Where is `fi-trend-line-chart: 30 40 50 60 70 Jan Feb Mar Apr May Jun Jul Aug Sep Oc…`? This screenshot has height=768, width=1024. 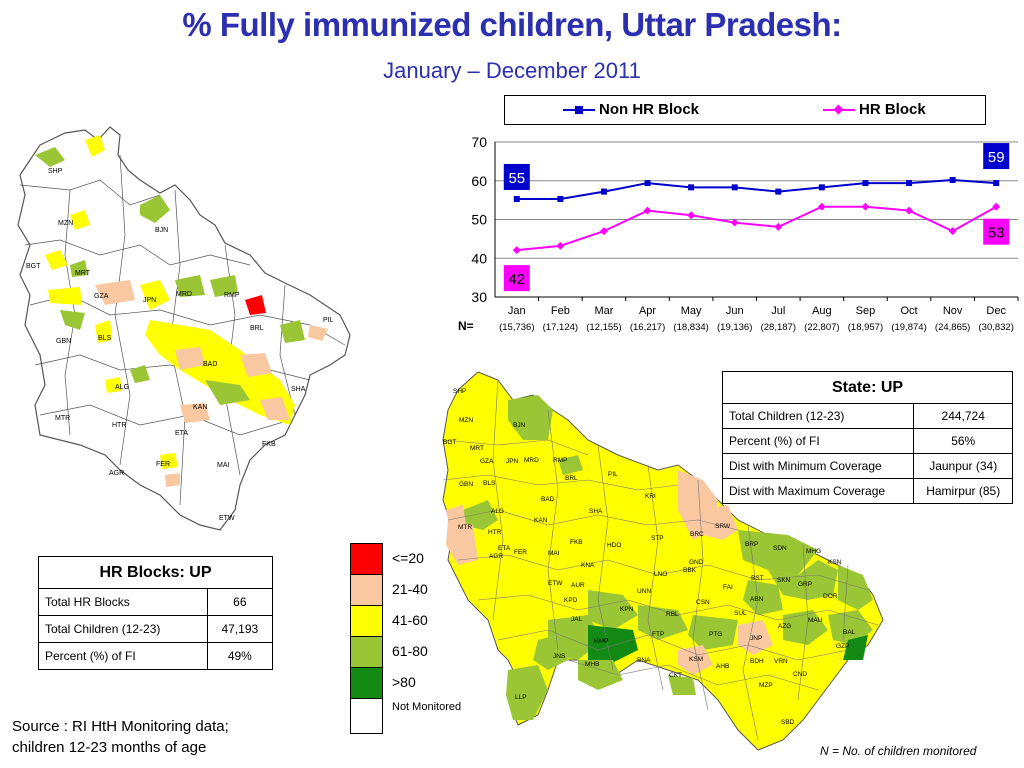
fi-trend-line-chart: 30 40 50 60 70 Jan Feb Mar Apr May Jun Jul Aug Sep Oc… is located at coordinates (738, 233).